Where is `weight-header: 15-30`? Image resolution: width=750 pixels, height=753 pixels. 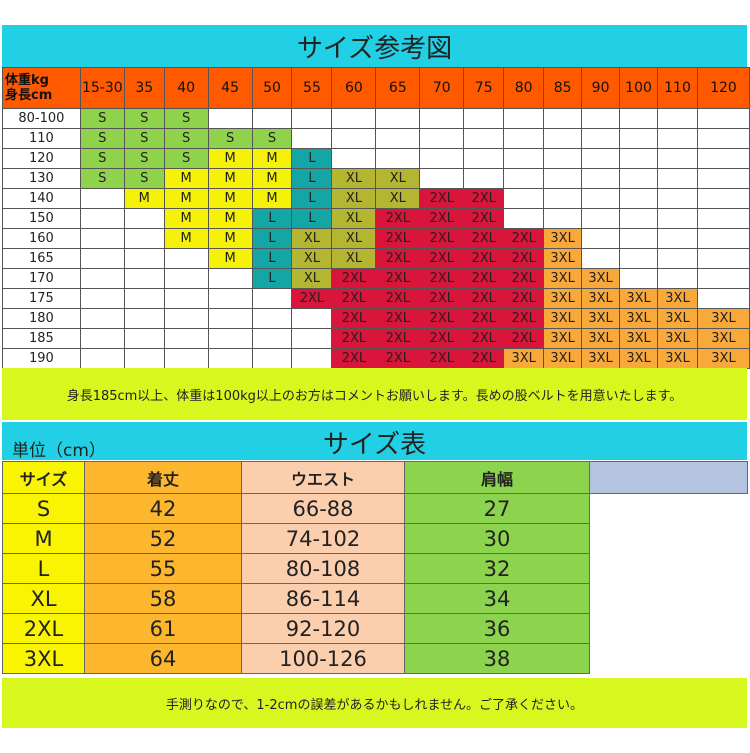 weight-header: 15-30 is located at coordinates (102, 88).